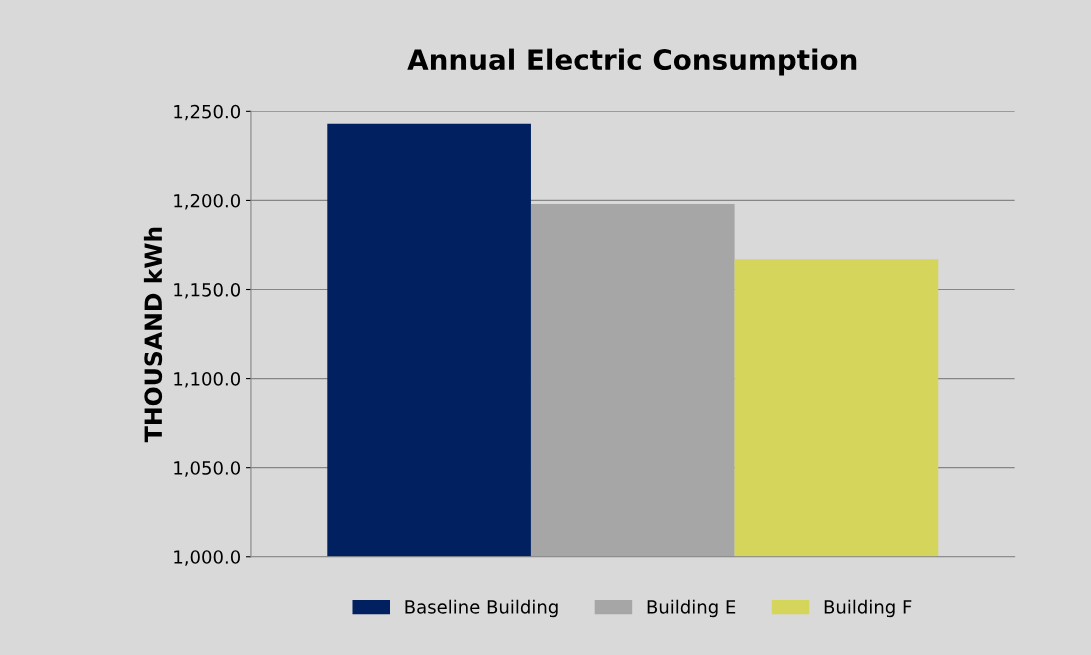 The image size is (1091, 655). I want to click on y-tick-label: 1,200.0, so click(207, 201).